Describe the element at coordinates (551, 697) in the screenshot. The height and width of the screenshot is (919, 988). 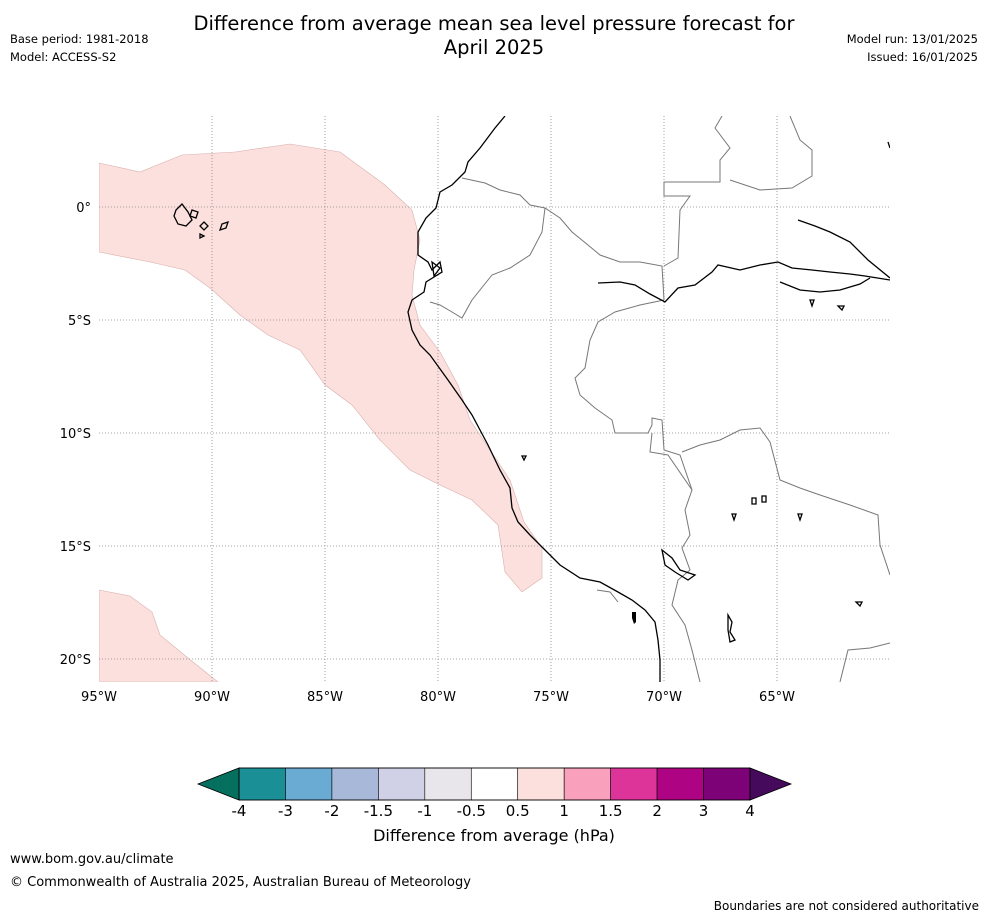
I see `lon-tick-label: 75°W` at that location.